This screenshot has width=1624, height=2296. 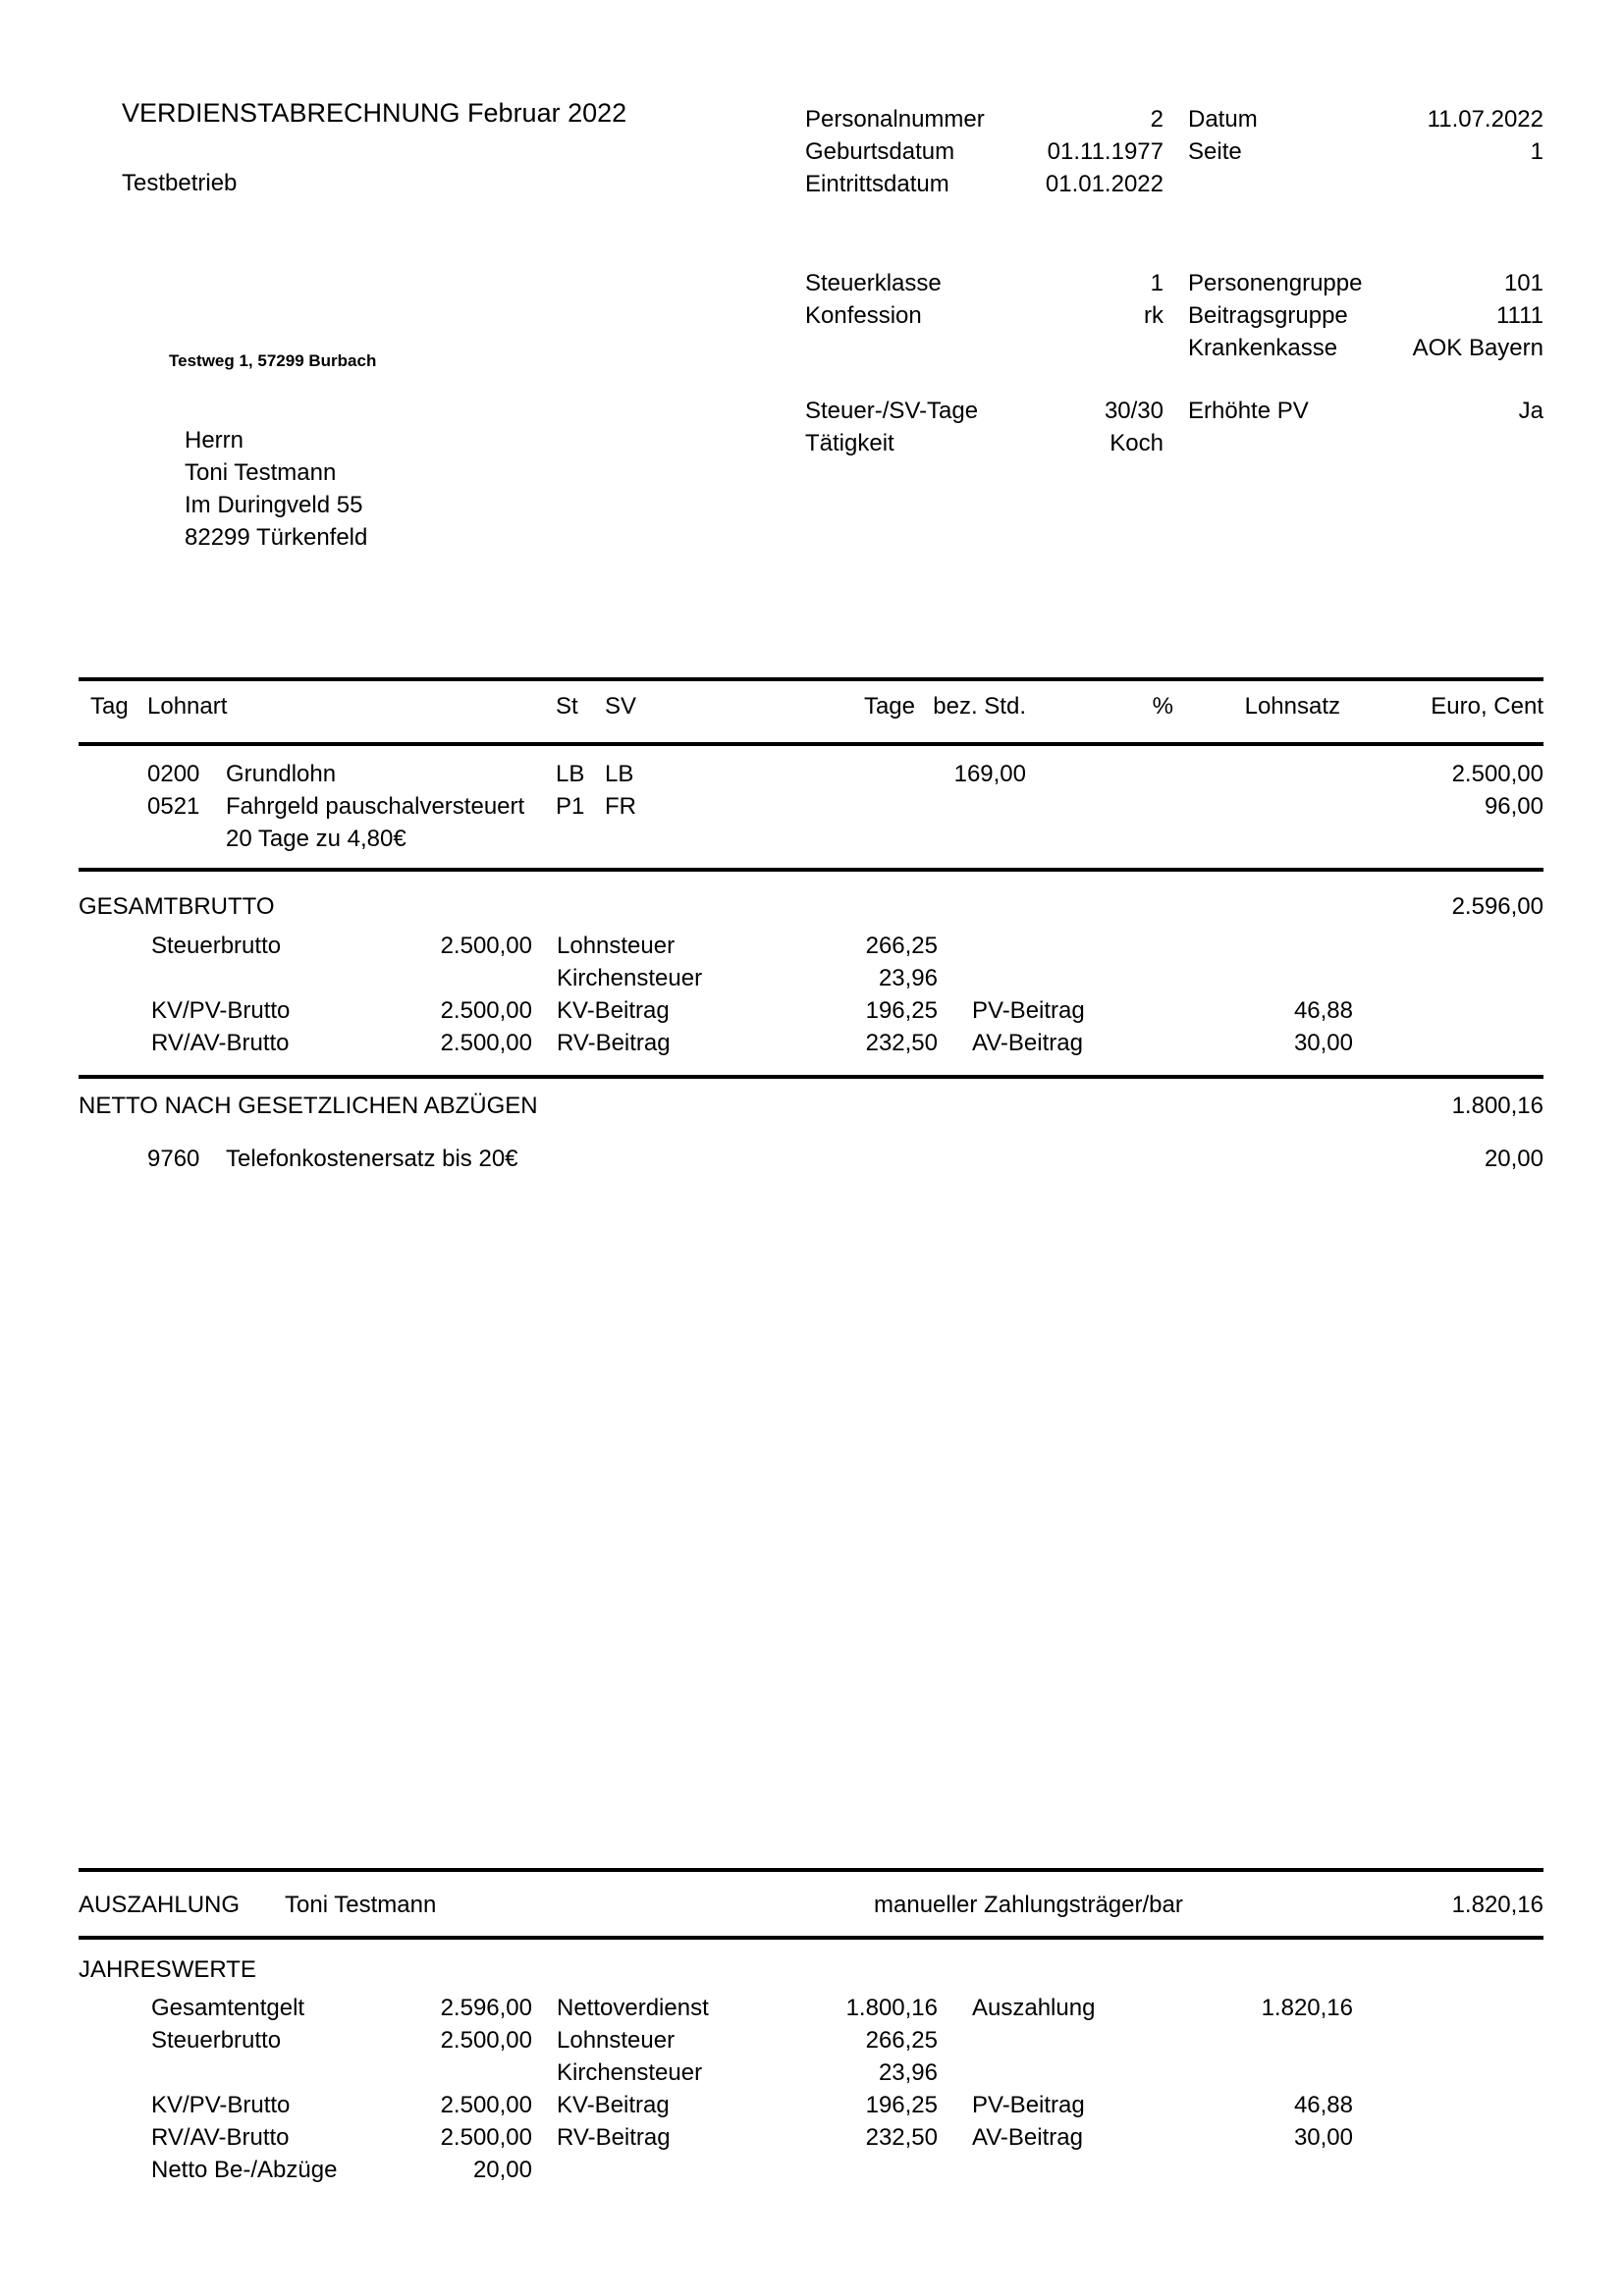 What do you see at coordinates (372, 1159) in the screenshot?
I see `net-item-name: Telefonkostenersatz bis 20€` at bounding box center [372, 1159].